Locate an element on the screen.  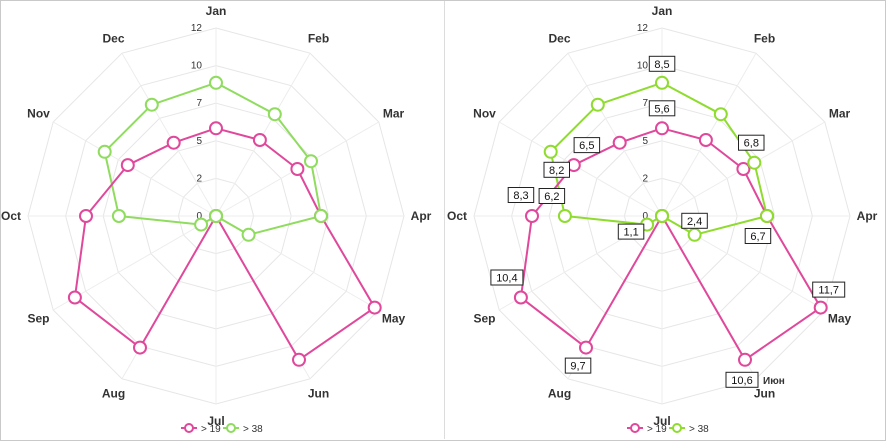
data-label-text: 10,4 is located at coordinates (506, 279).